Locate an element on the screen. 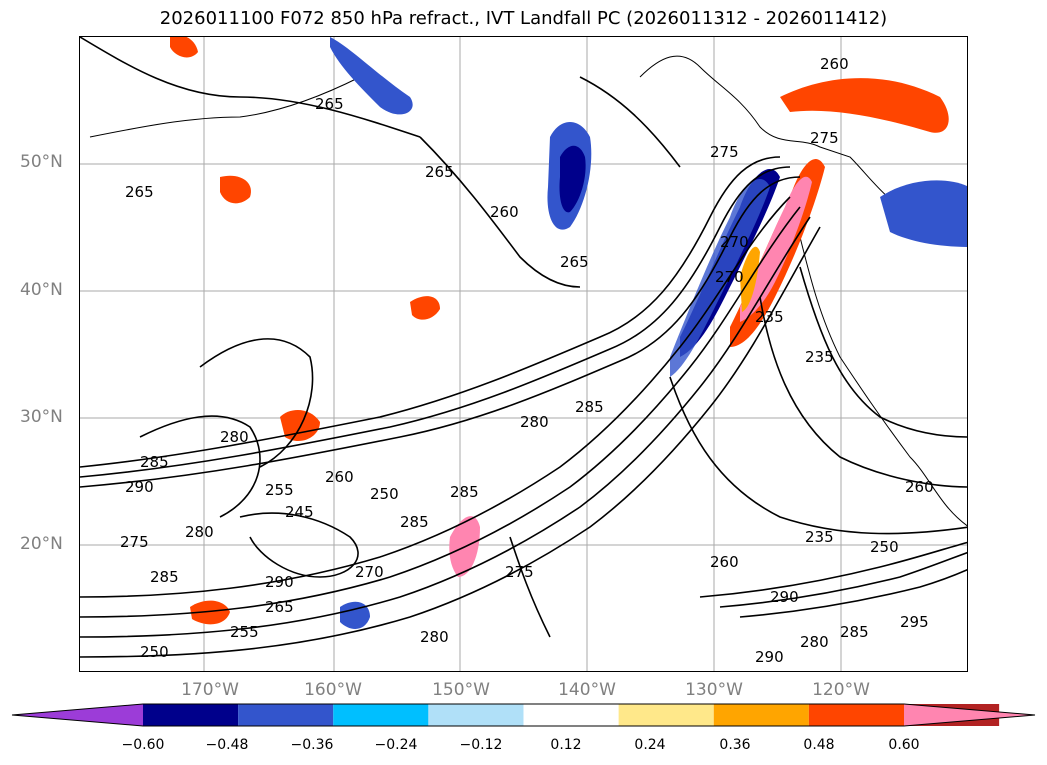 The height and width of the screenshot is (765, 1047). colorbar-outline is located at coordinates (523, 715).